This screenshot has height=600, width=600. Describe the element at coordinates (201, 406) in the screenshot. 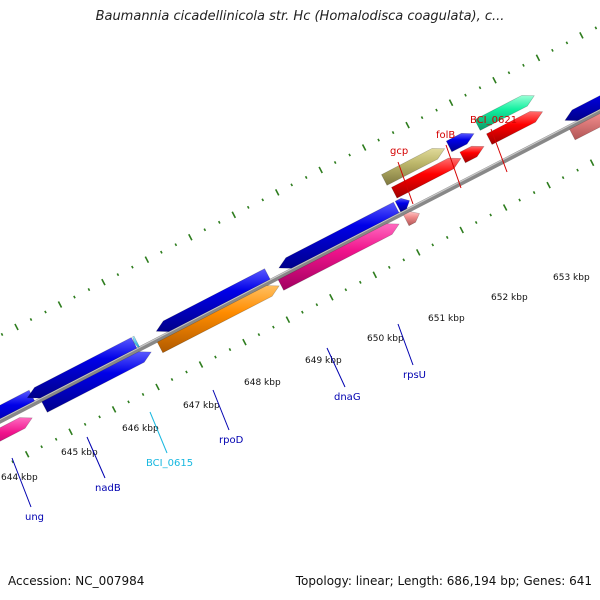

I see `tick-label: 647 kbp` at that location.